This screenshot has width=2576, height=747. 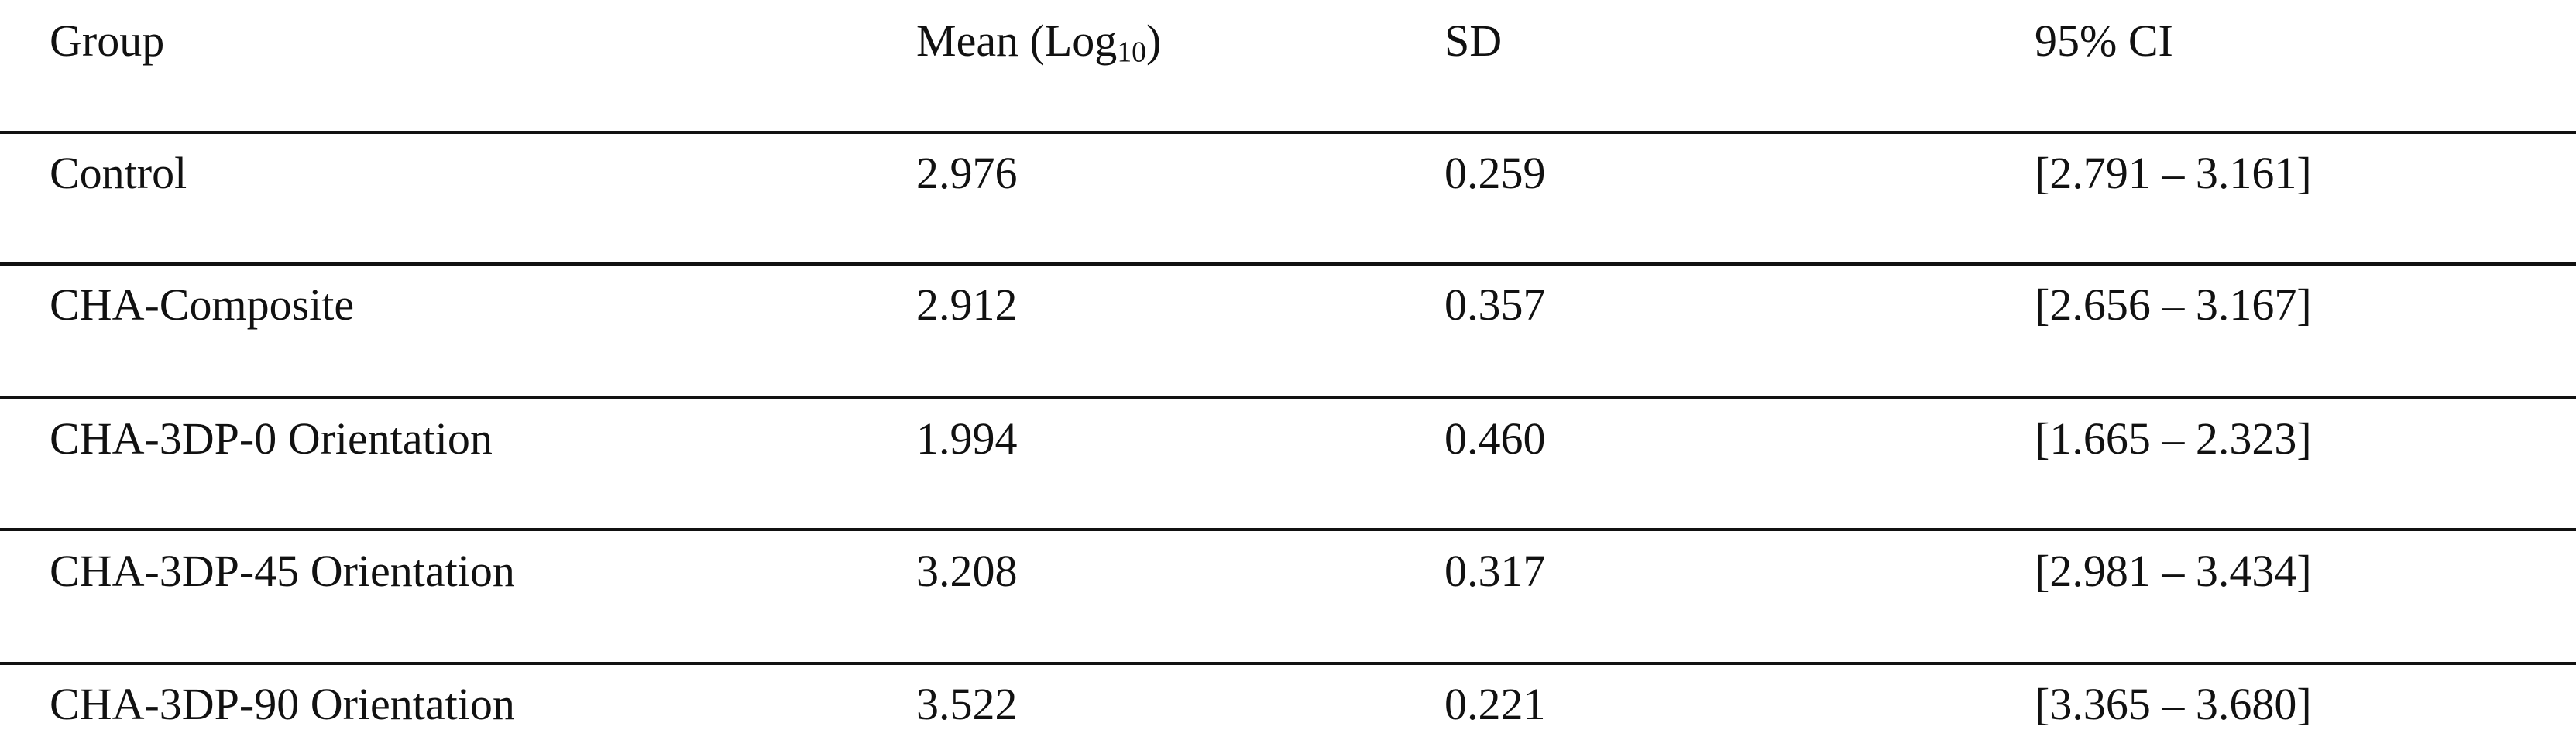 What do you see at coordinates (1495, 704) in the screenshot?
I see `value-cell: 0.221` at bounding box center [1495, 704].